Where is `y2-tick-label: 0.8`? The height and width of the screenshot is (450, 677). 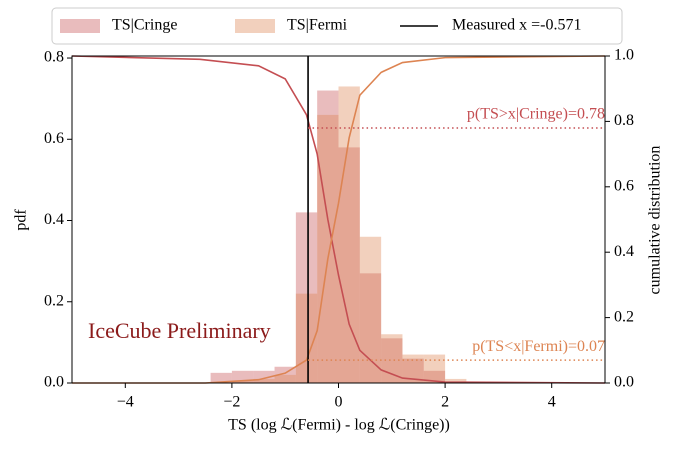 y2-tick-label: 0.8 is located at coordinates (624, 120).